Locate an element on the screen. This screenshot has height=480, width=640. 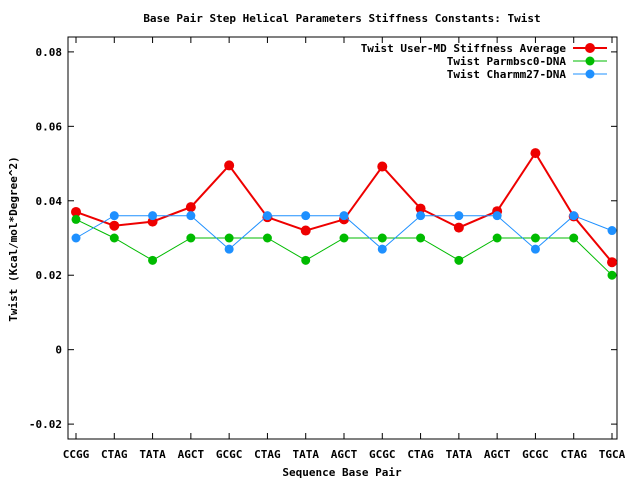
y-tick-label: 0.02 is located at coordinates (49, 275).